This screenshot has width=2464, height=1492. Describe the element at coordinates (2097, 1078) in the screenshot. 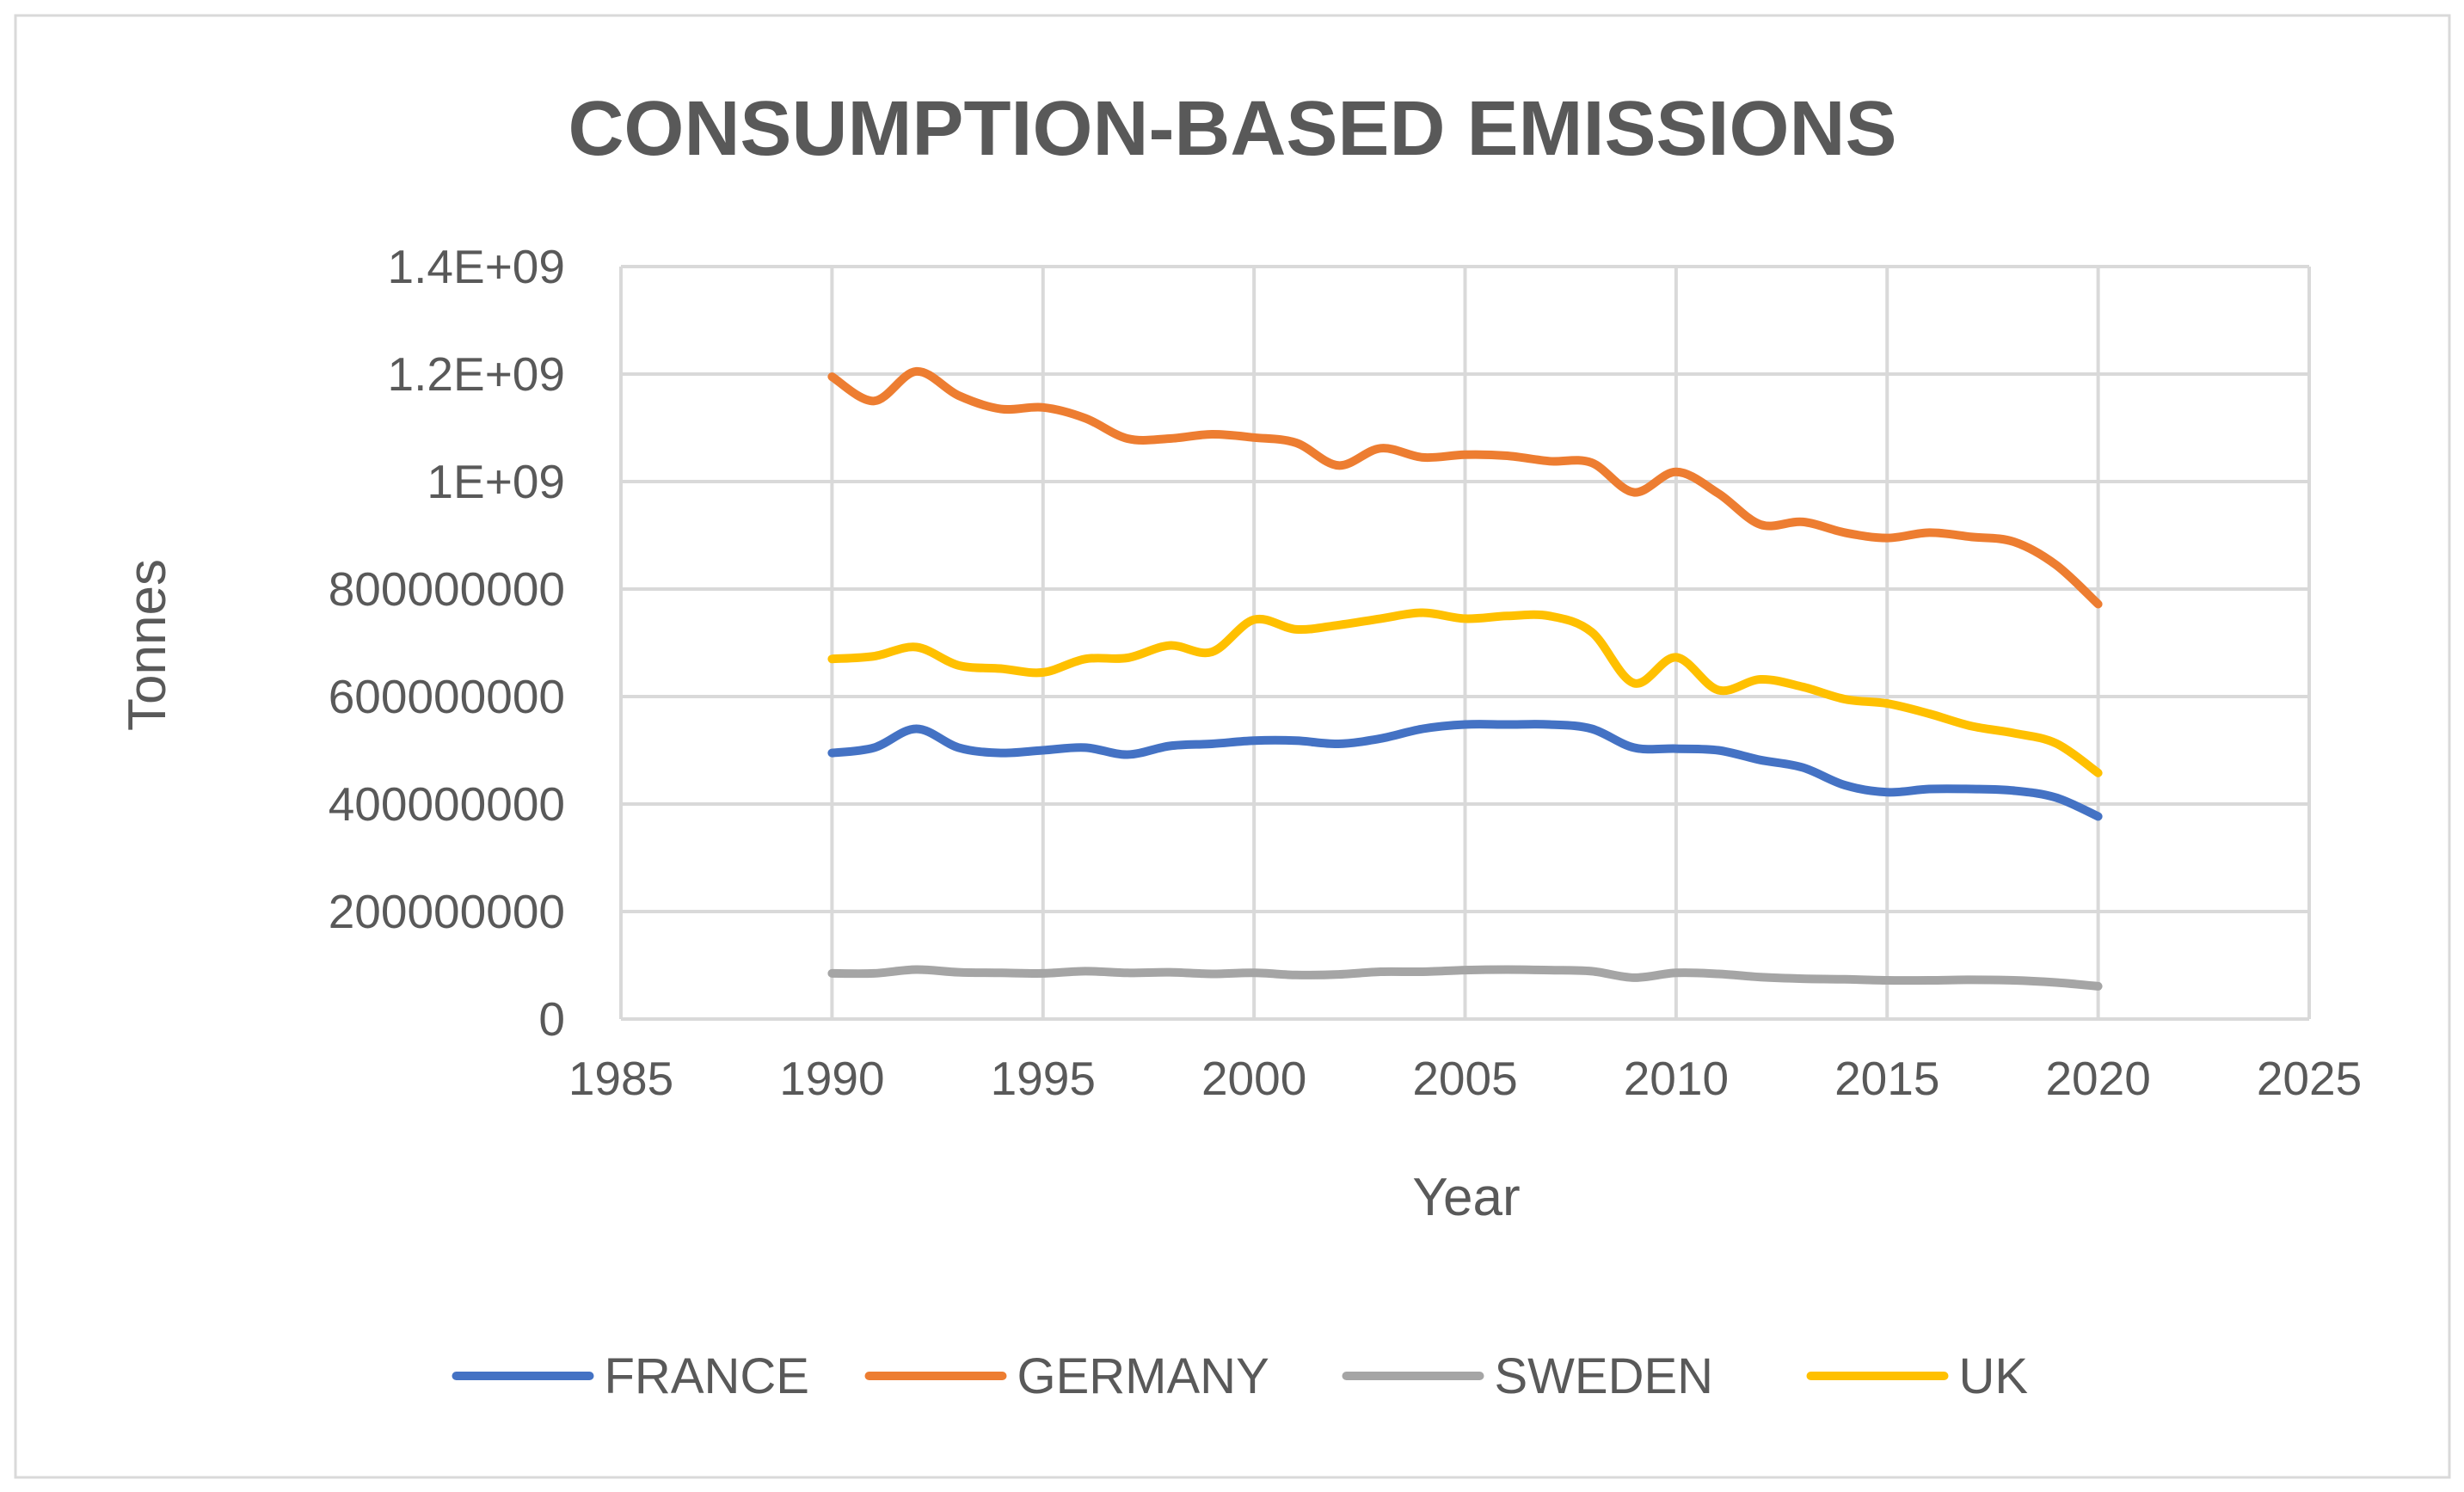

I see `x-tick-label: 2020` at that location.